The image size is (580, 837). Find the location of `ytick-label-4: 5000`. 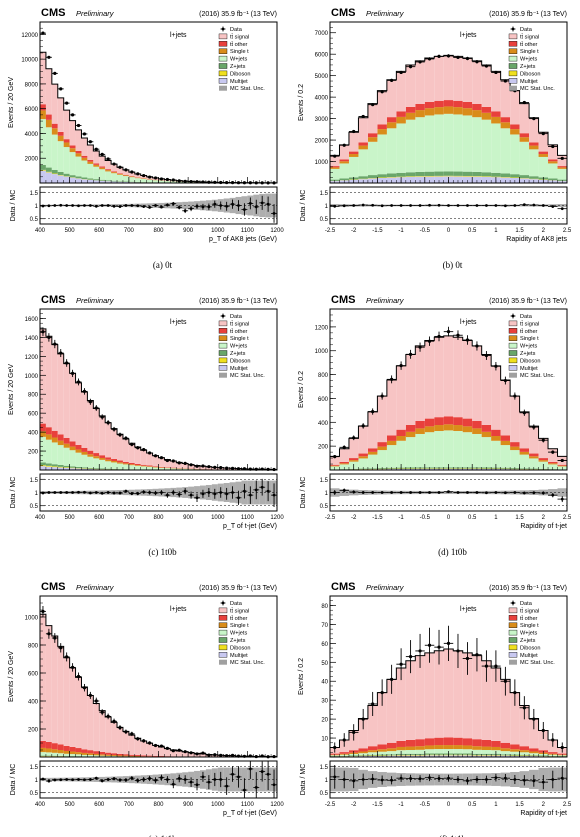

ytick-label-4: 5000 is located at coordinates (322, 77).